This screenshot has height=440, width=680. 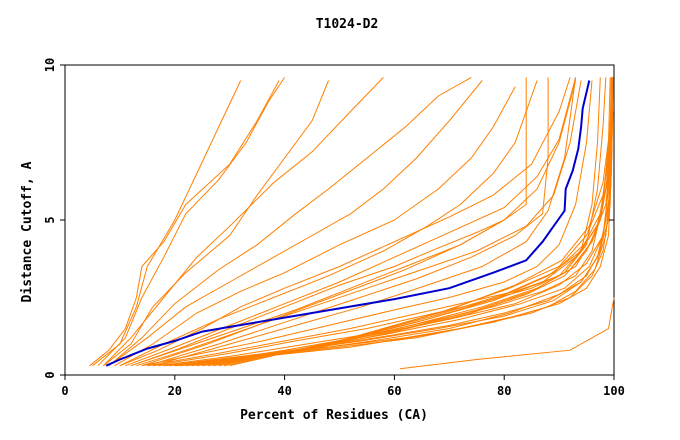 I want to click on x-axis-ticks: 0 20 40 60 80 100, so click(x=343, y=386).